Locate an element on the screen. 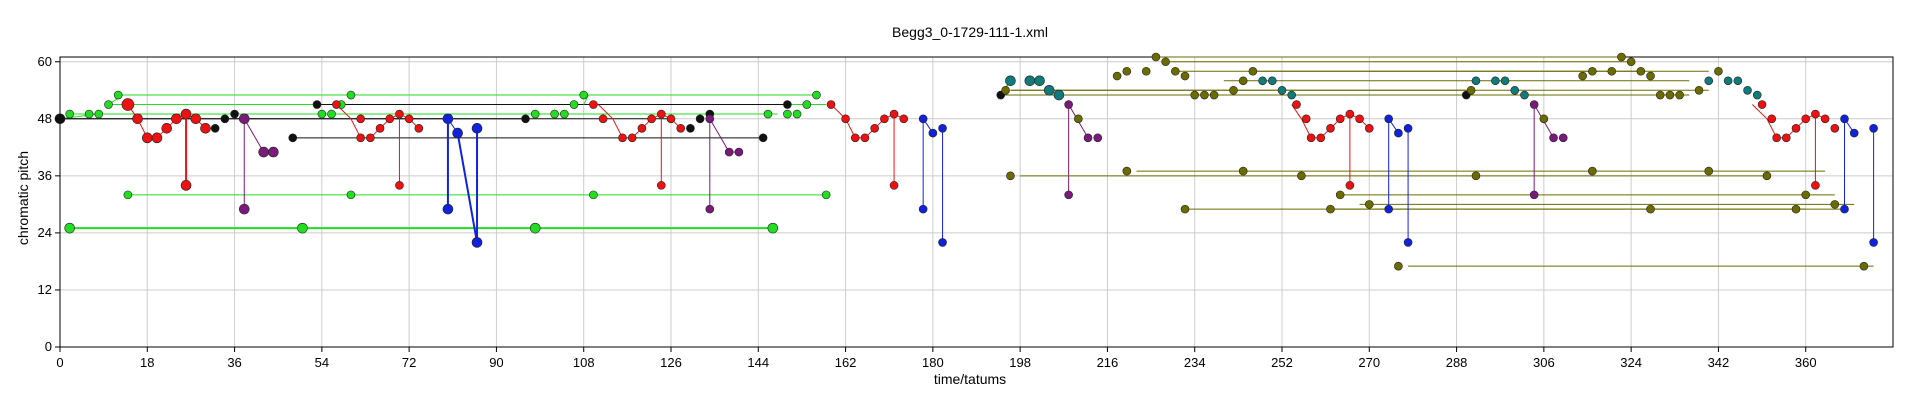 This screenshot has height=406, width=1920. y-tick-label: 12 is located at coordinates (45, 289).